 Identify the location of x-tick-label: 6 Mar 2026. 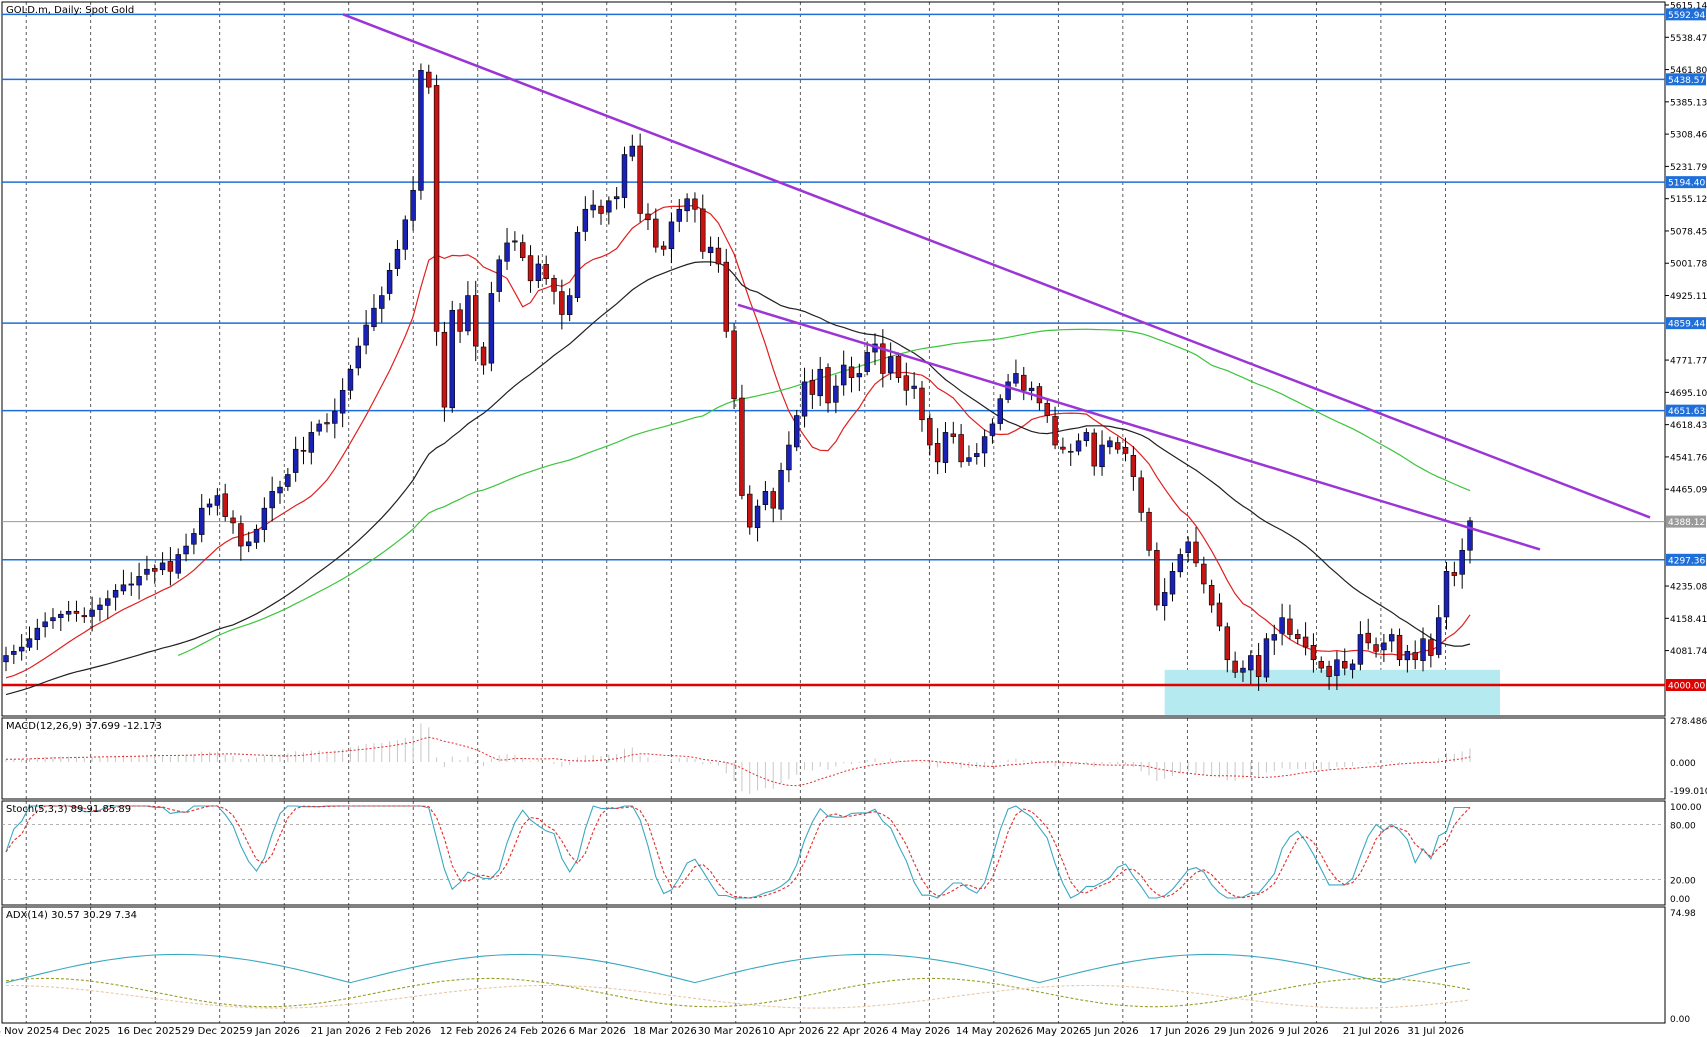
(597, 1031).